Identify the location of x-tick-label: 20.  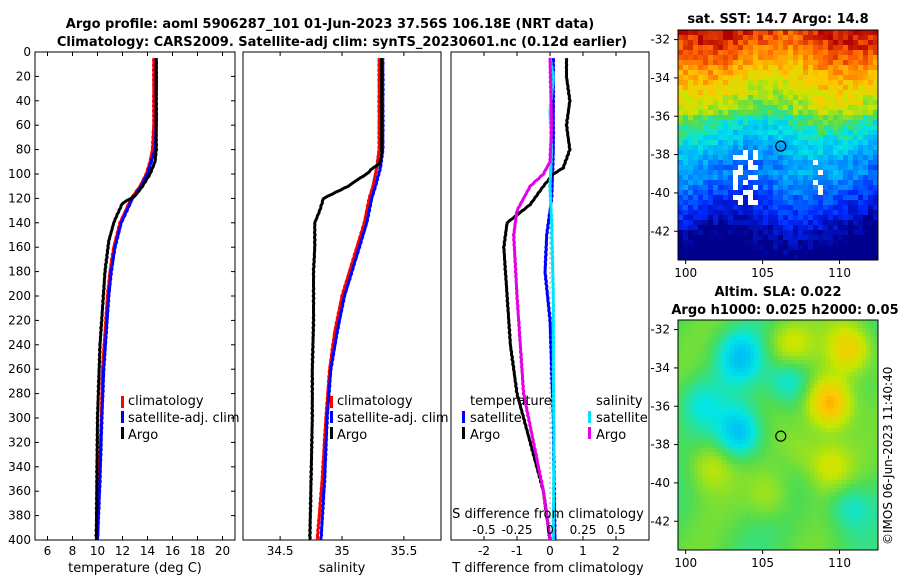
(222, 551).